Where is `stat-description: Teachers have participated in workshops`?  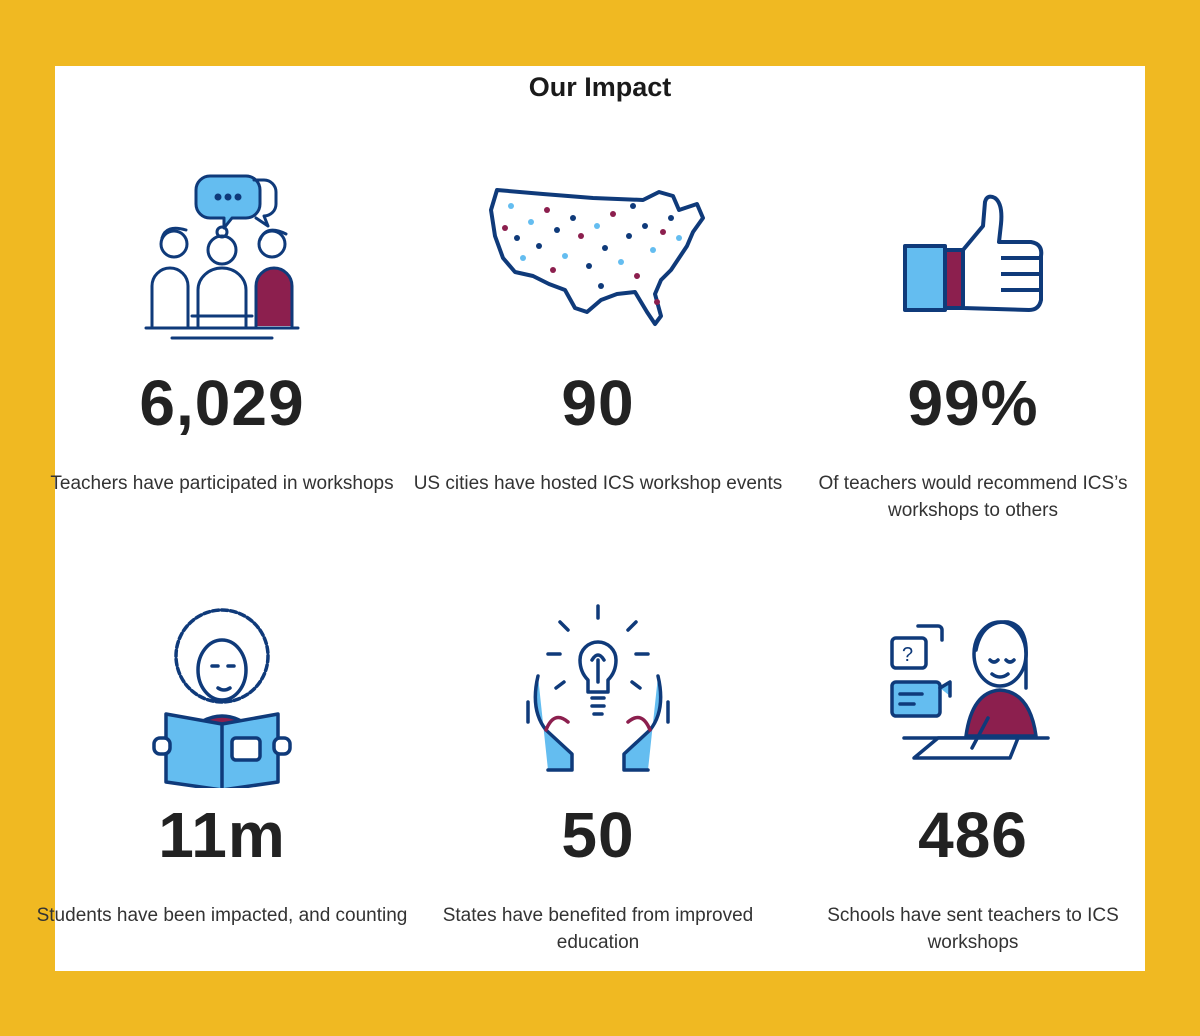
stat-description: Teachers have participated in workshops is located at coordinates (222, 483).